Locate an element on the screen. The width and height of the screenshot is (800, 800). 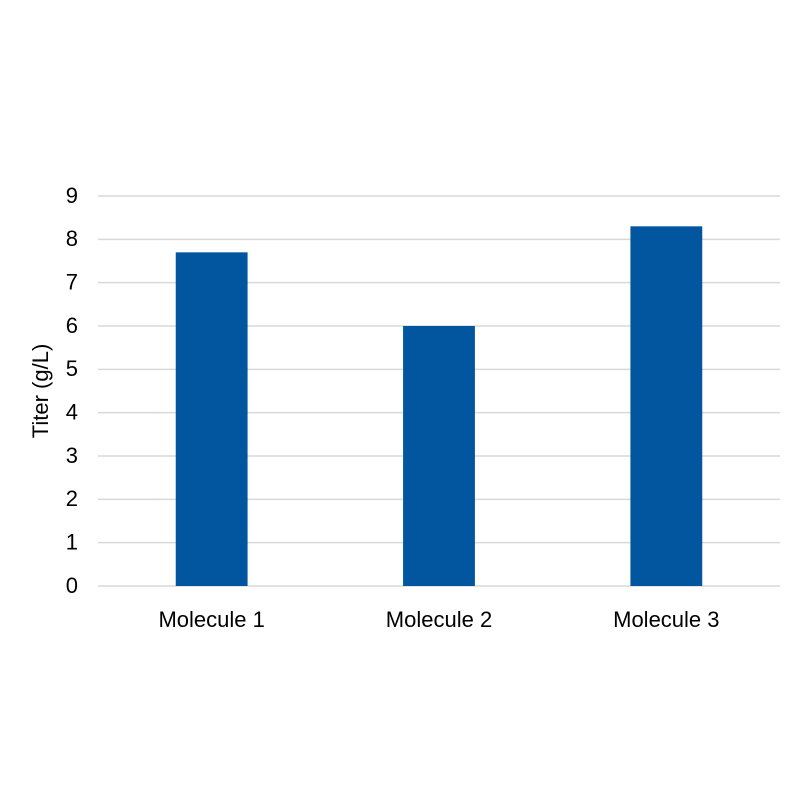
y-tick-label: 3 is located at coordinates (72, 455).